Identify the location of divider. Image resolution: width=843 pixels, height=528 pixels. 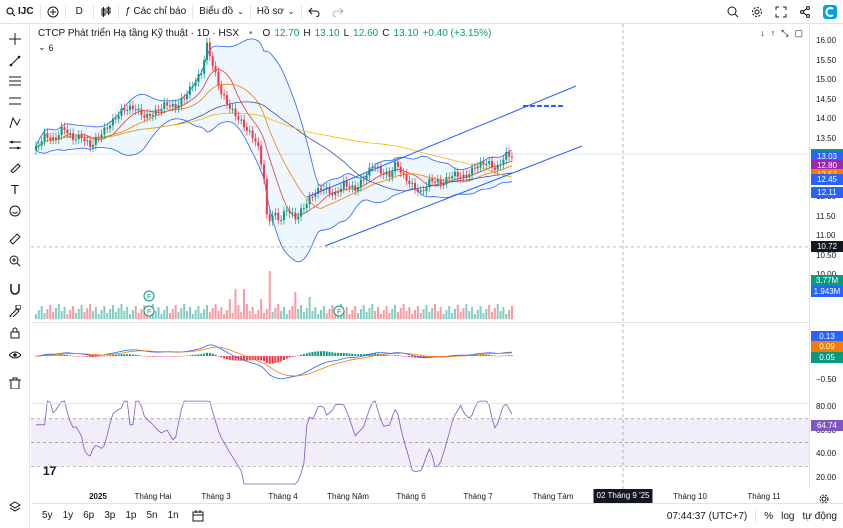
(118, 11).